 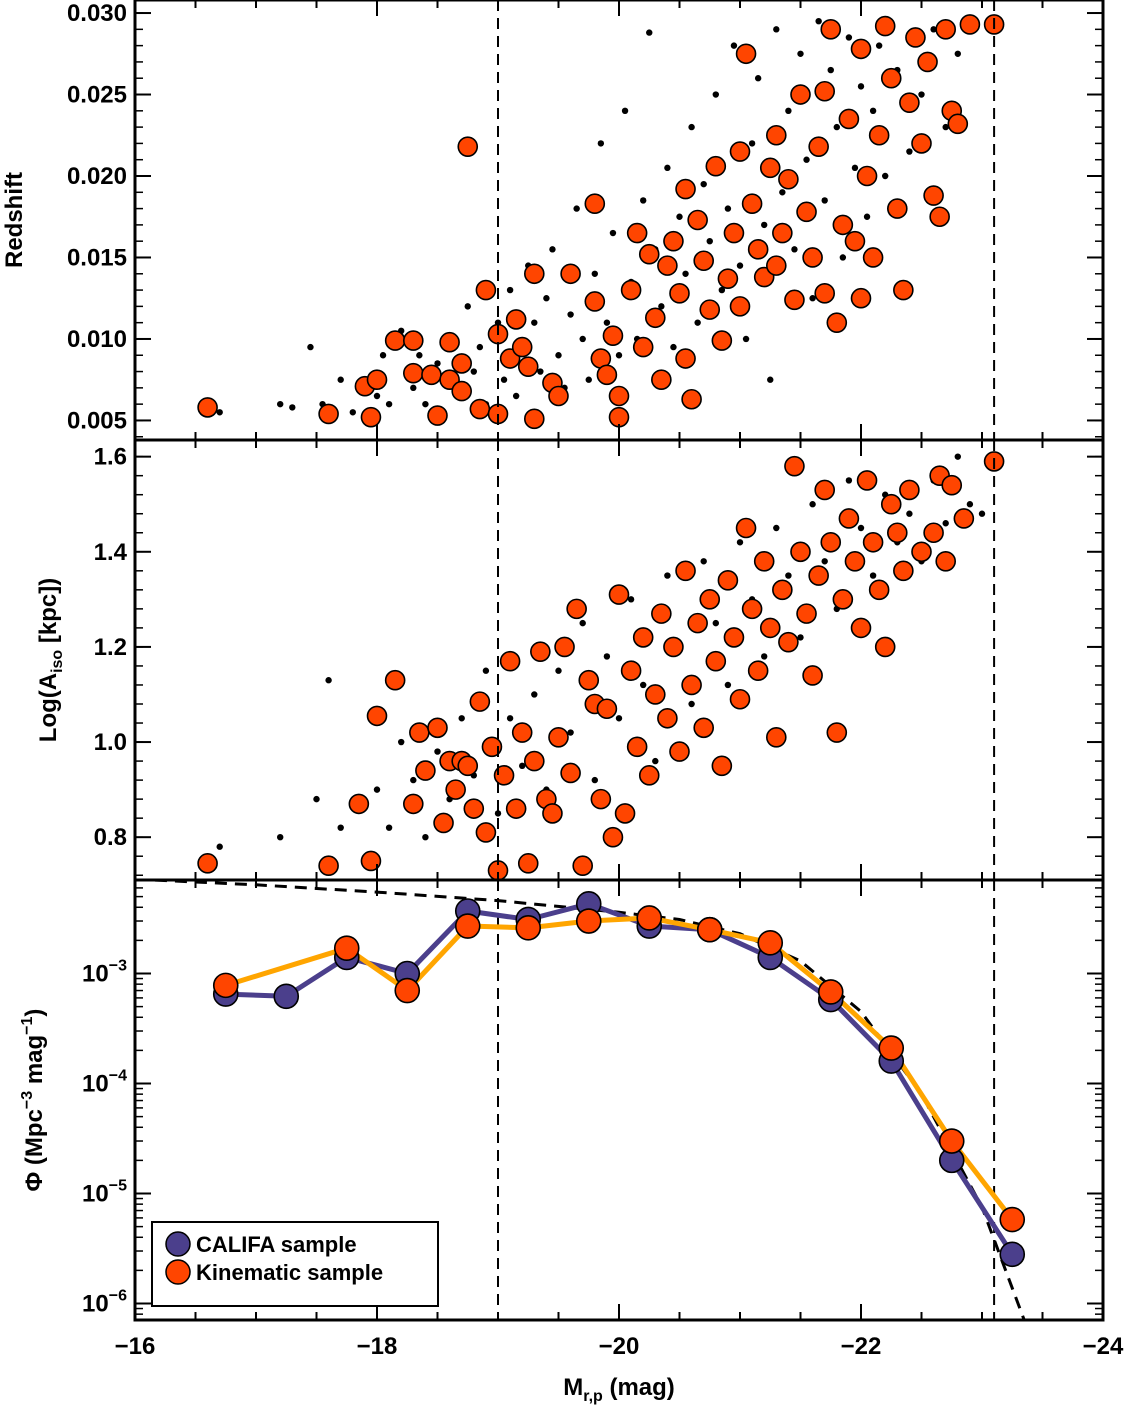 What do you see at coordinates (178, 1244) in the screenshot?
I see `legend-califa-marker` at bounding box center [178, 1244].